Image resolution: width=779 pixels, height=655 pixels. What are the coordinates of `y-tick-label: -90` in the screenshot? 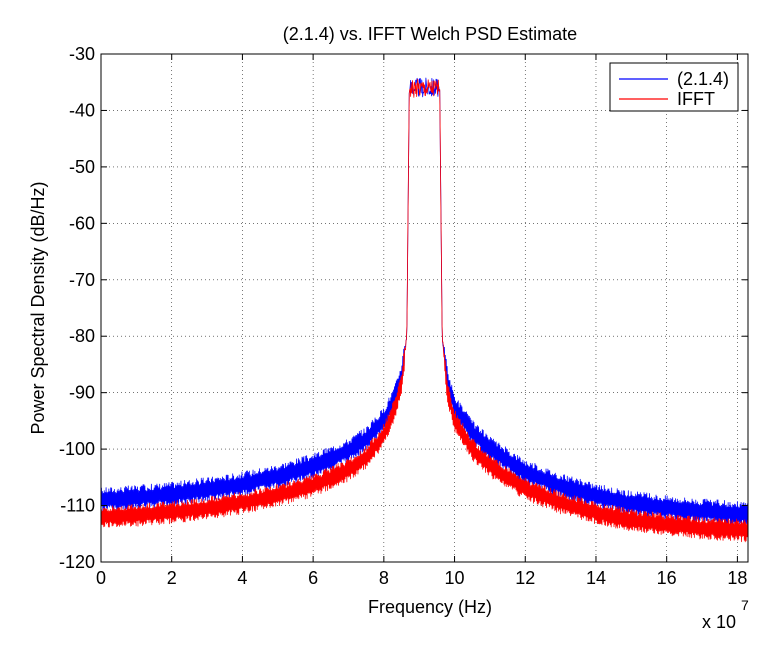 It's located at (82, 393).